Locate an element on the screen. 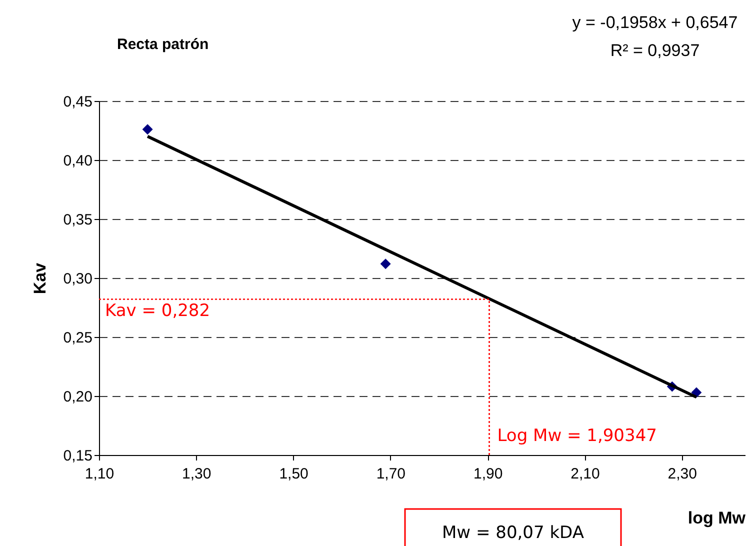  x-tick-label: 1,50 is located at coordinates (293, 474).